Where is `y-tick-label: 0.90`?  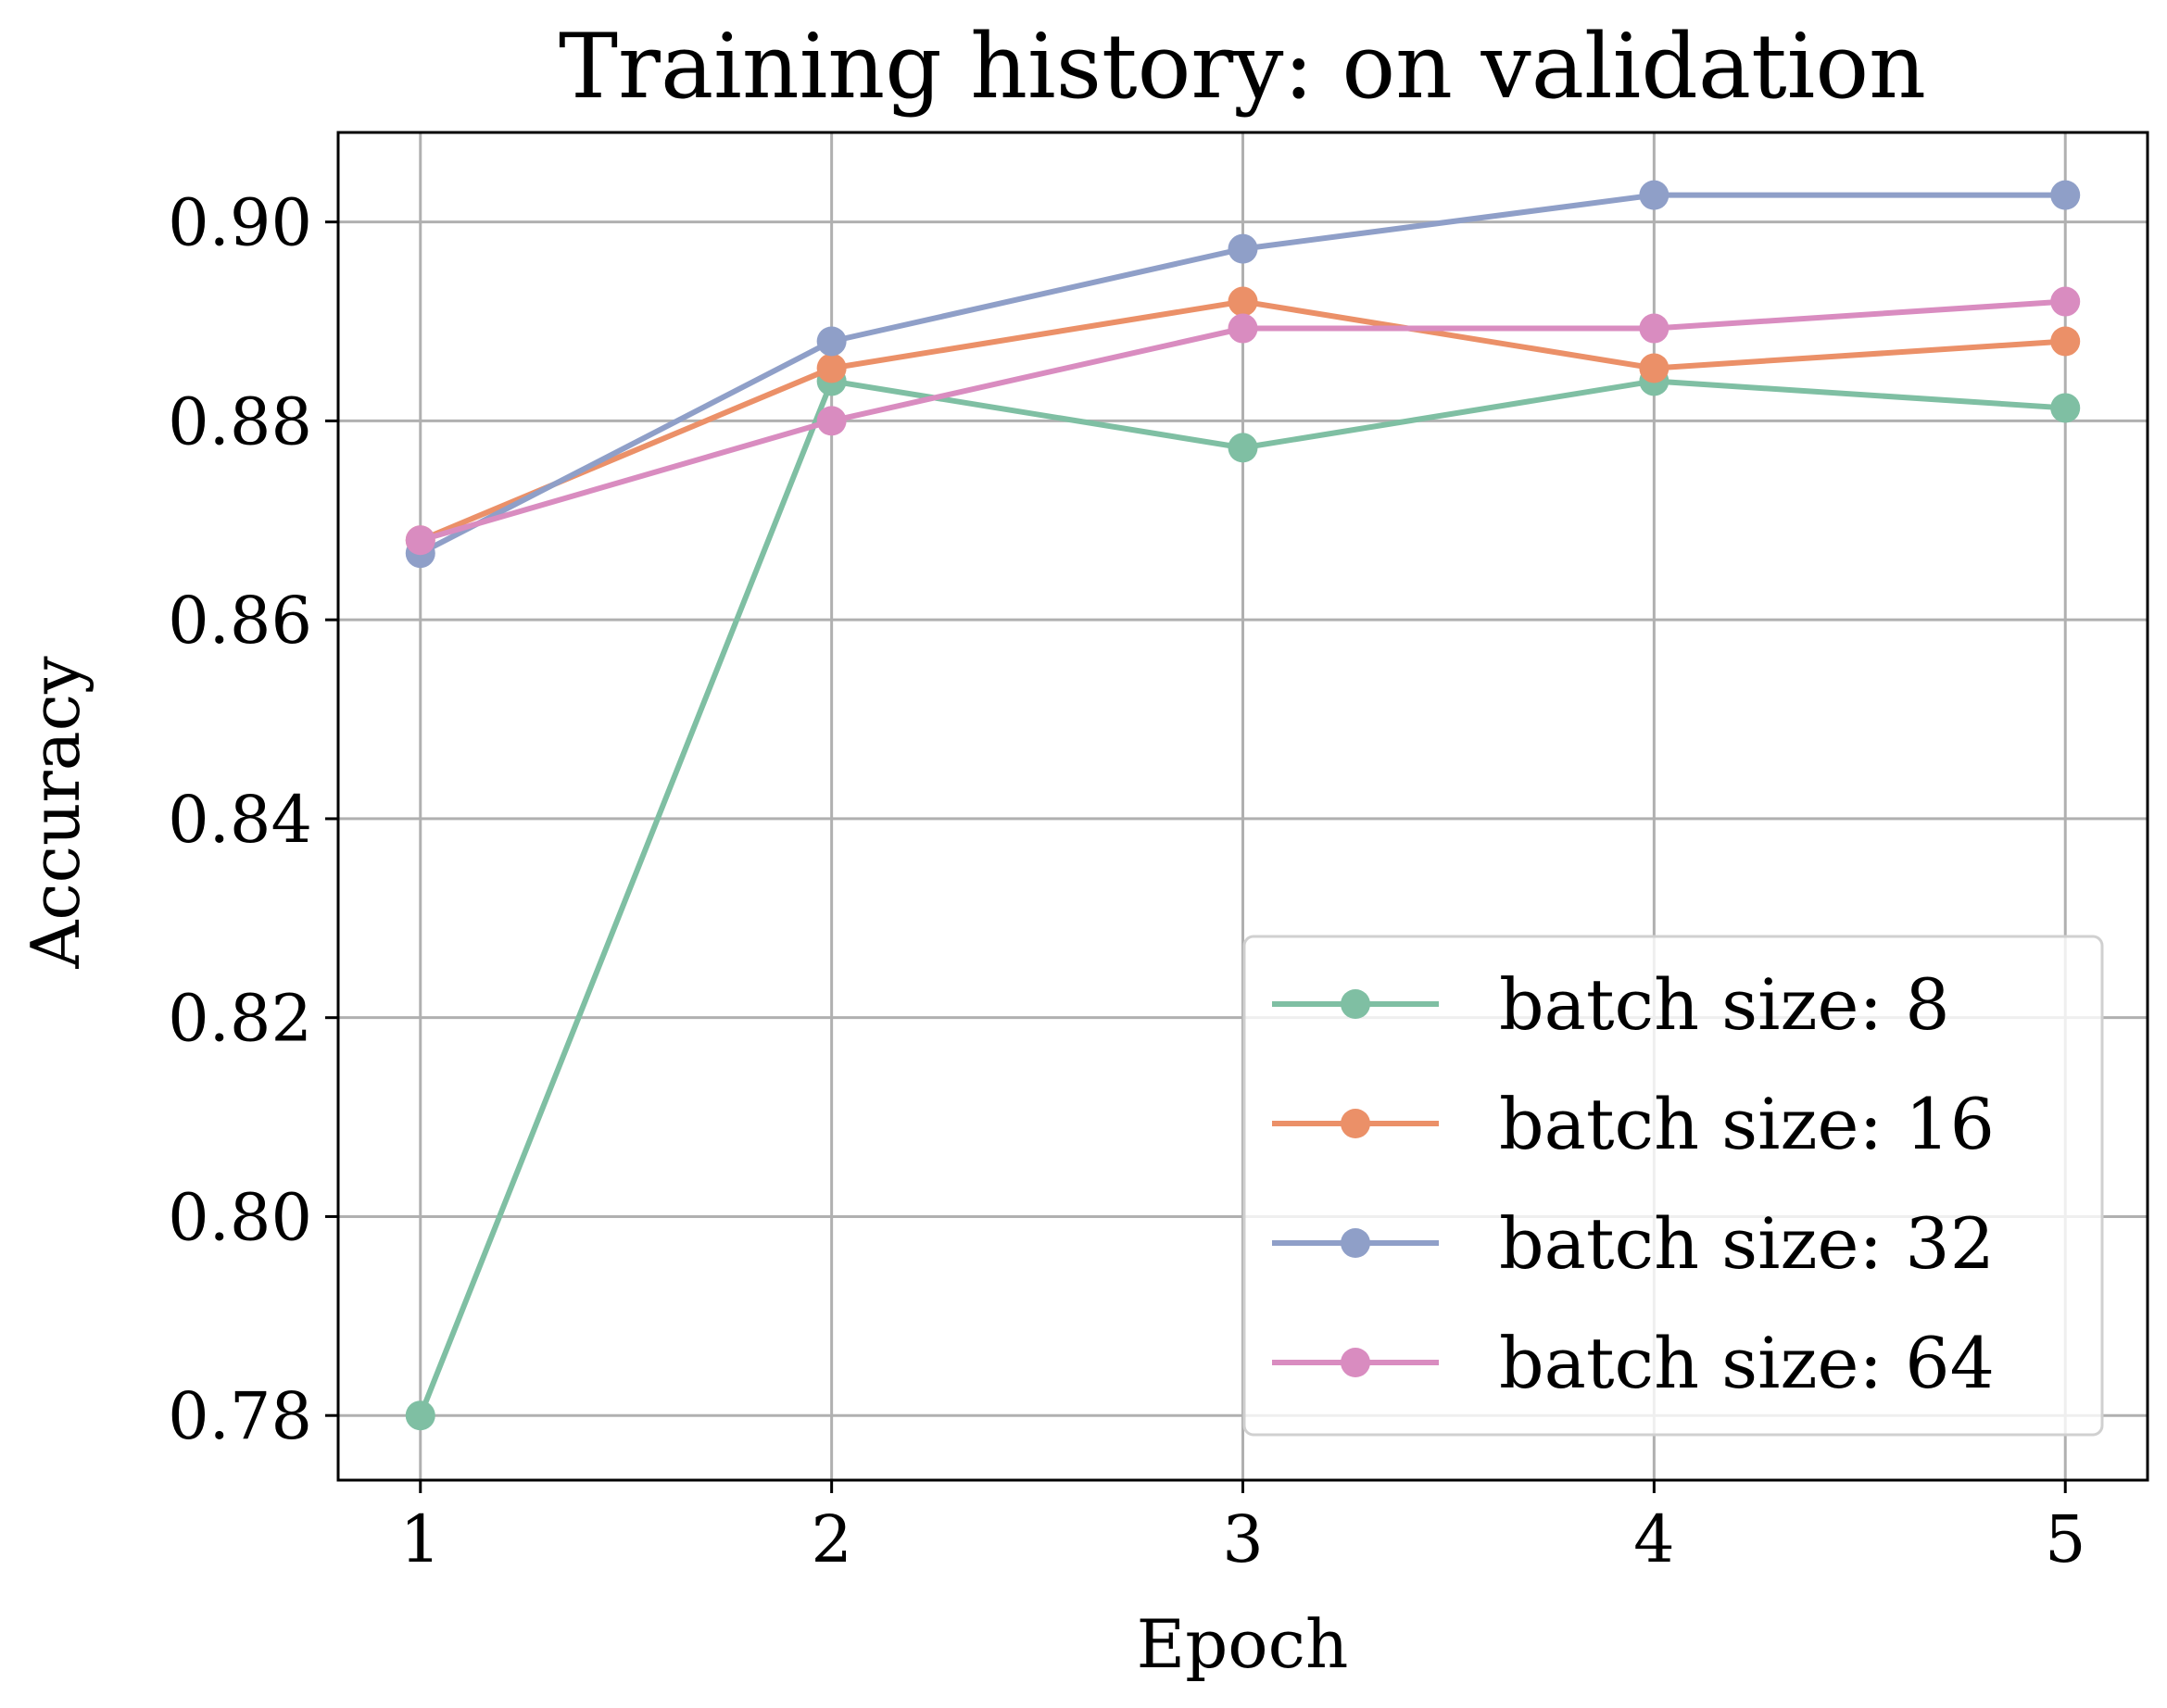
y-tick-label: 0.90 is located at coordinates (240, 223).